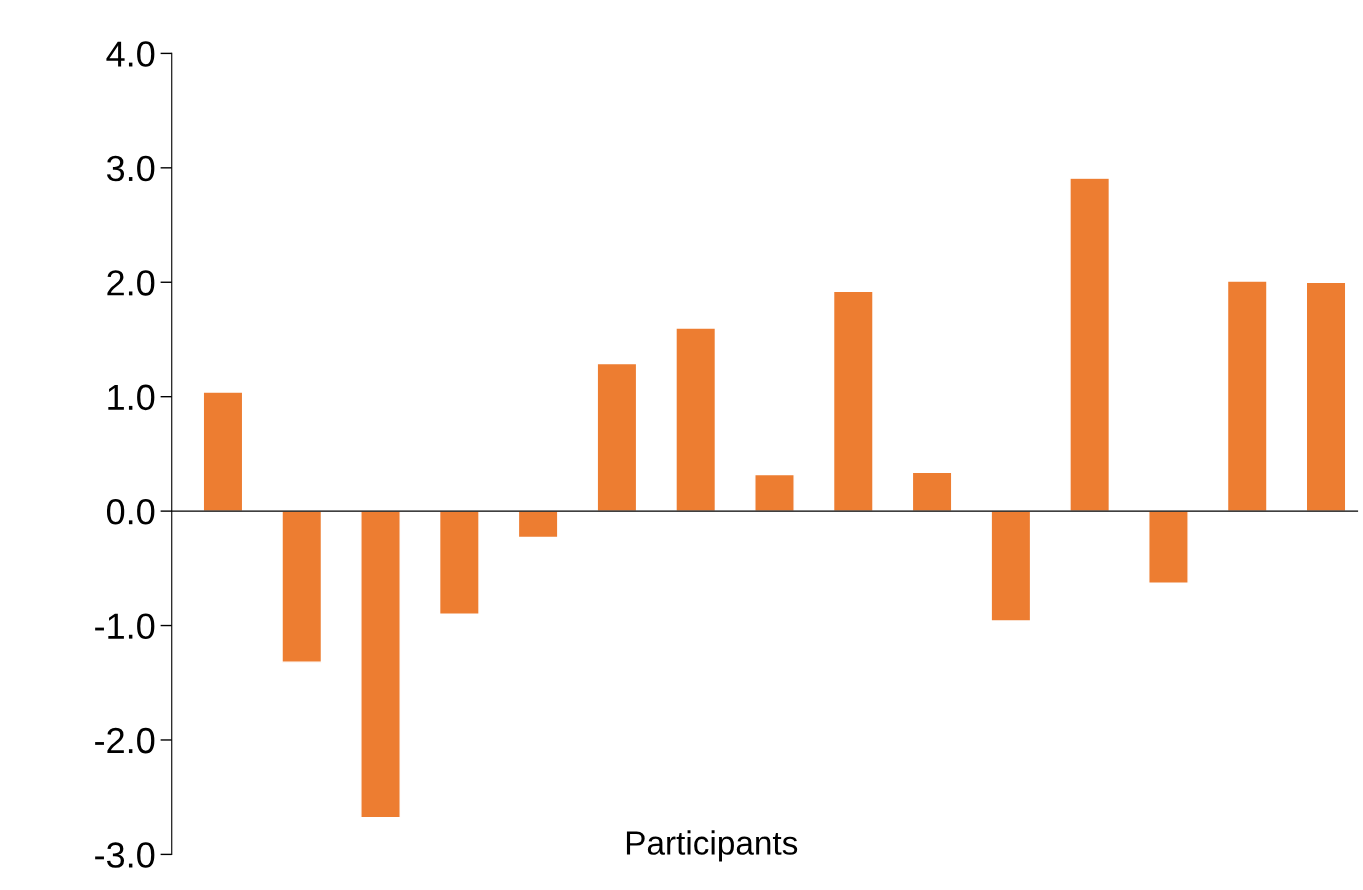 The height and width of the screenshot is (890, 1363). What do you see at coordinates (130, 54) in the screenshot?
I see `y-tick-label: 4.0` at bounding box center [130, 54].